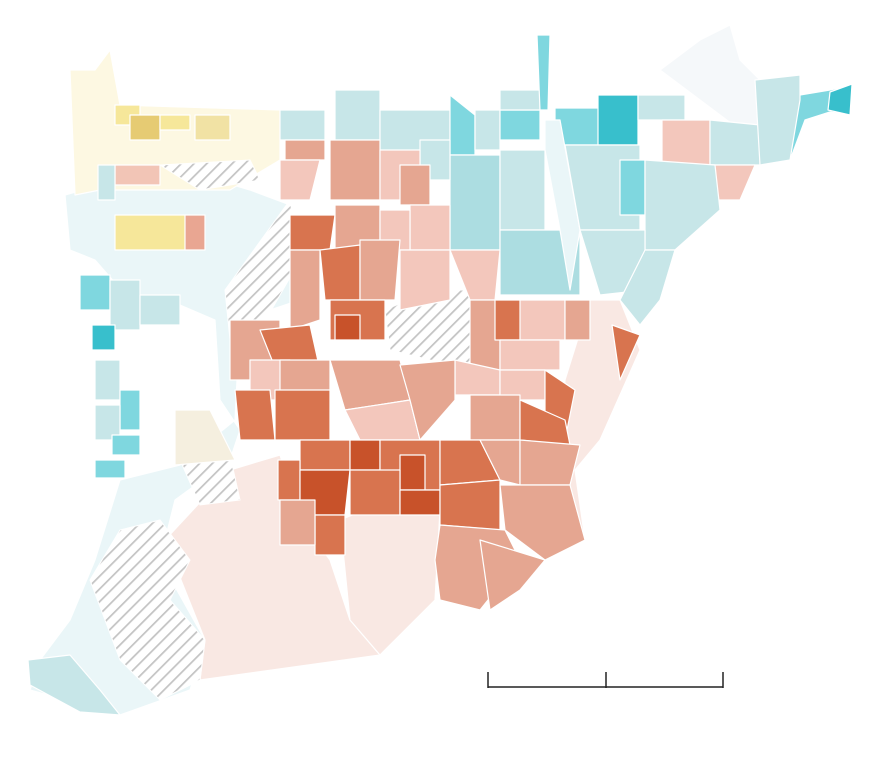 This screenshot has width=878, height=764. What do you see at coordinates (562, 205) in the screenshot?
I see `tract-teal-corridor` at bounding box center [562, 205].